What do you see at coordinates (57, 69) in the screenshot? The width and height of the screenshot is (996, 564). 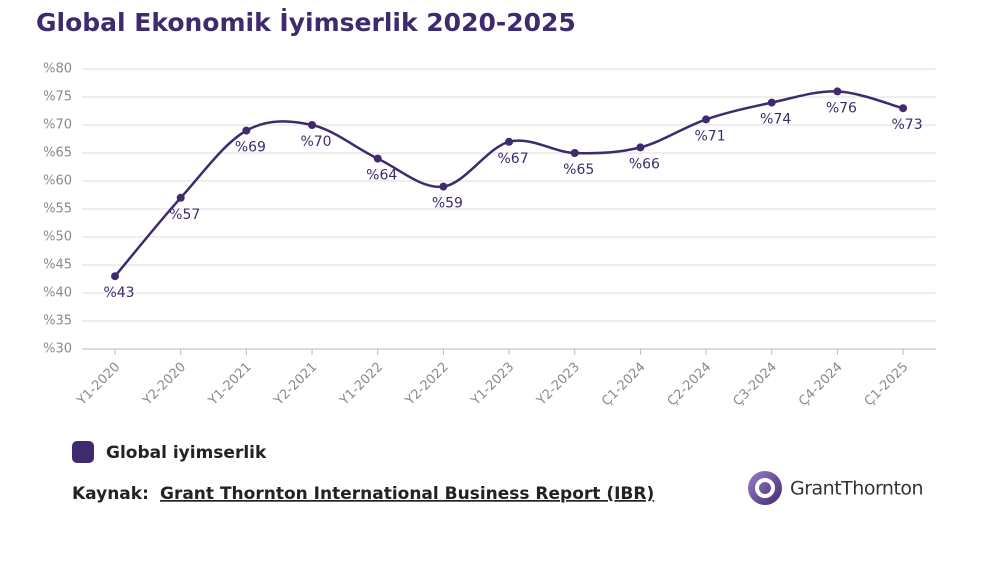 I see `y-tick-label: %80` at bounding box center [57, 69].